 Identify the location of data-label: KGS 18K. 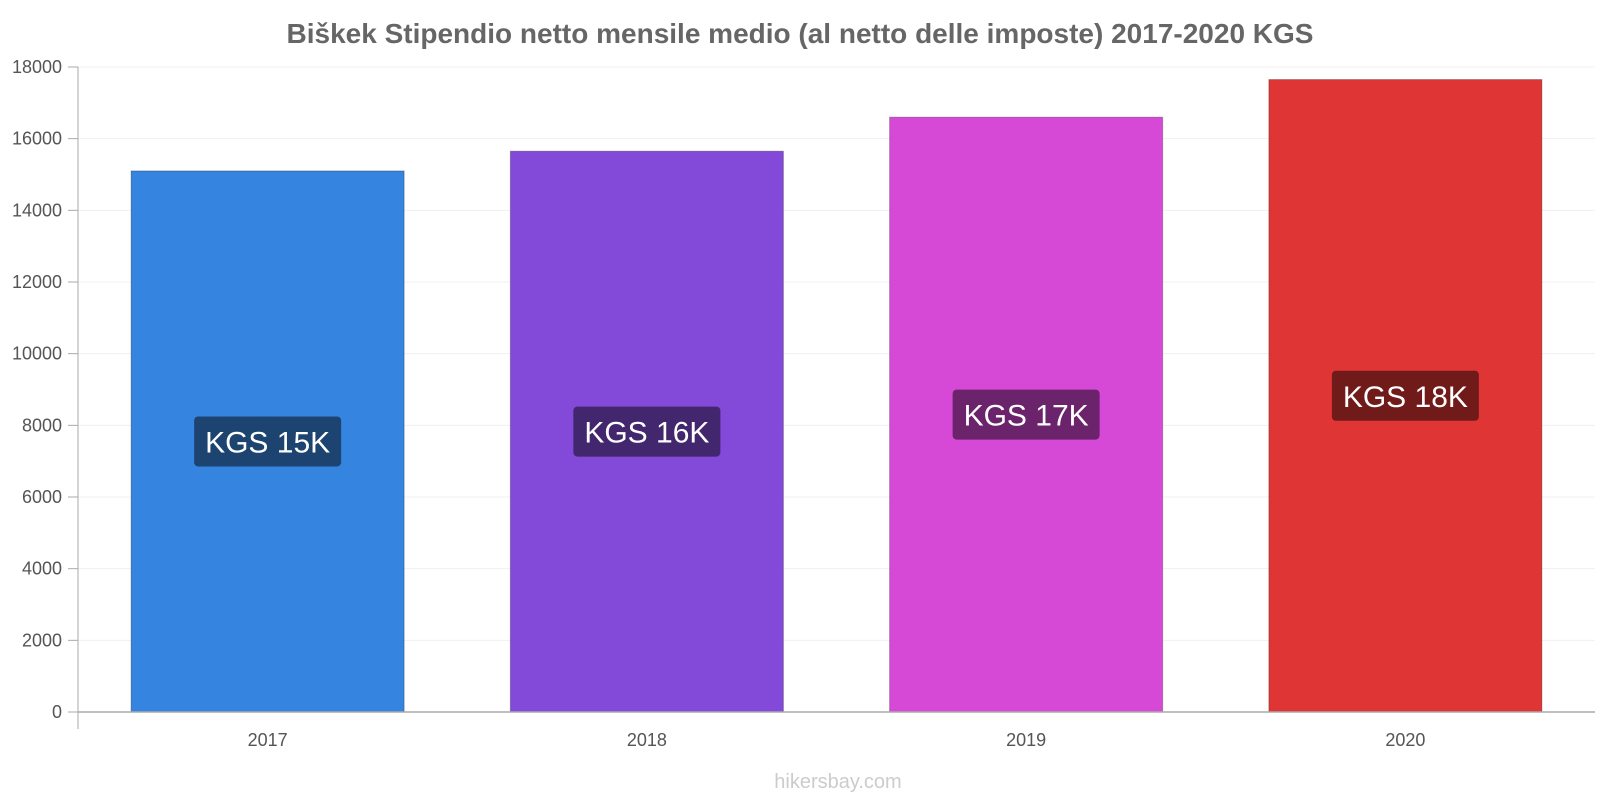
(1405, 397).